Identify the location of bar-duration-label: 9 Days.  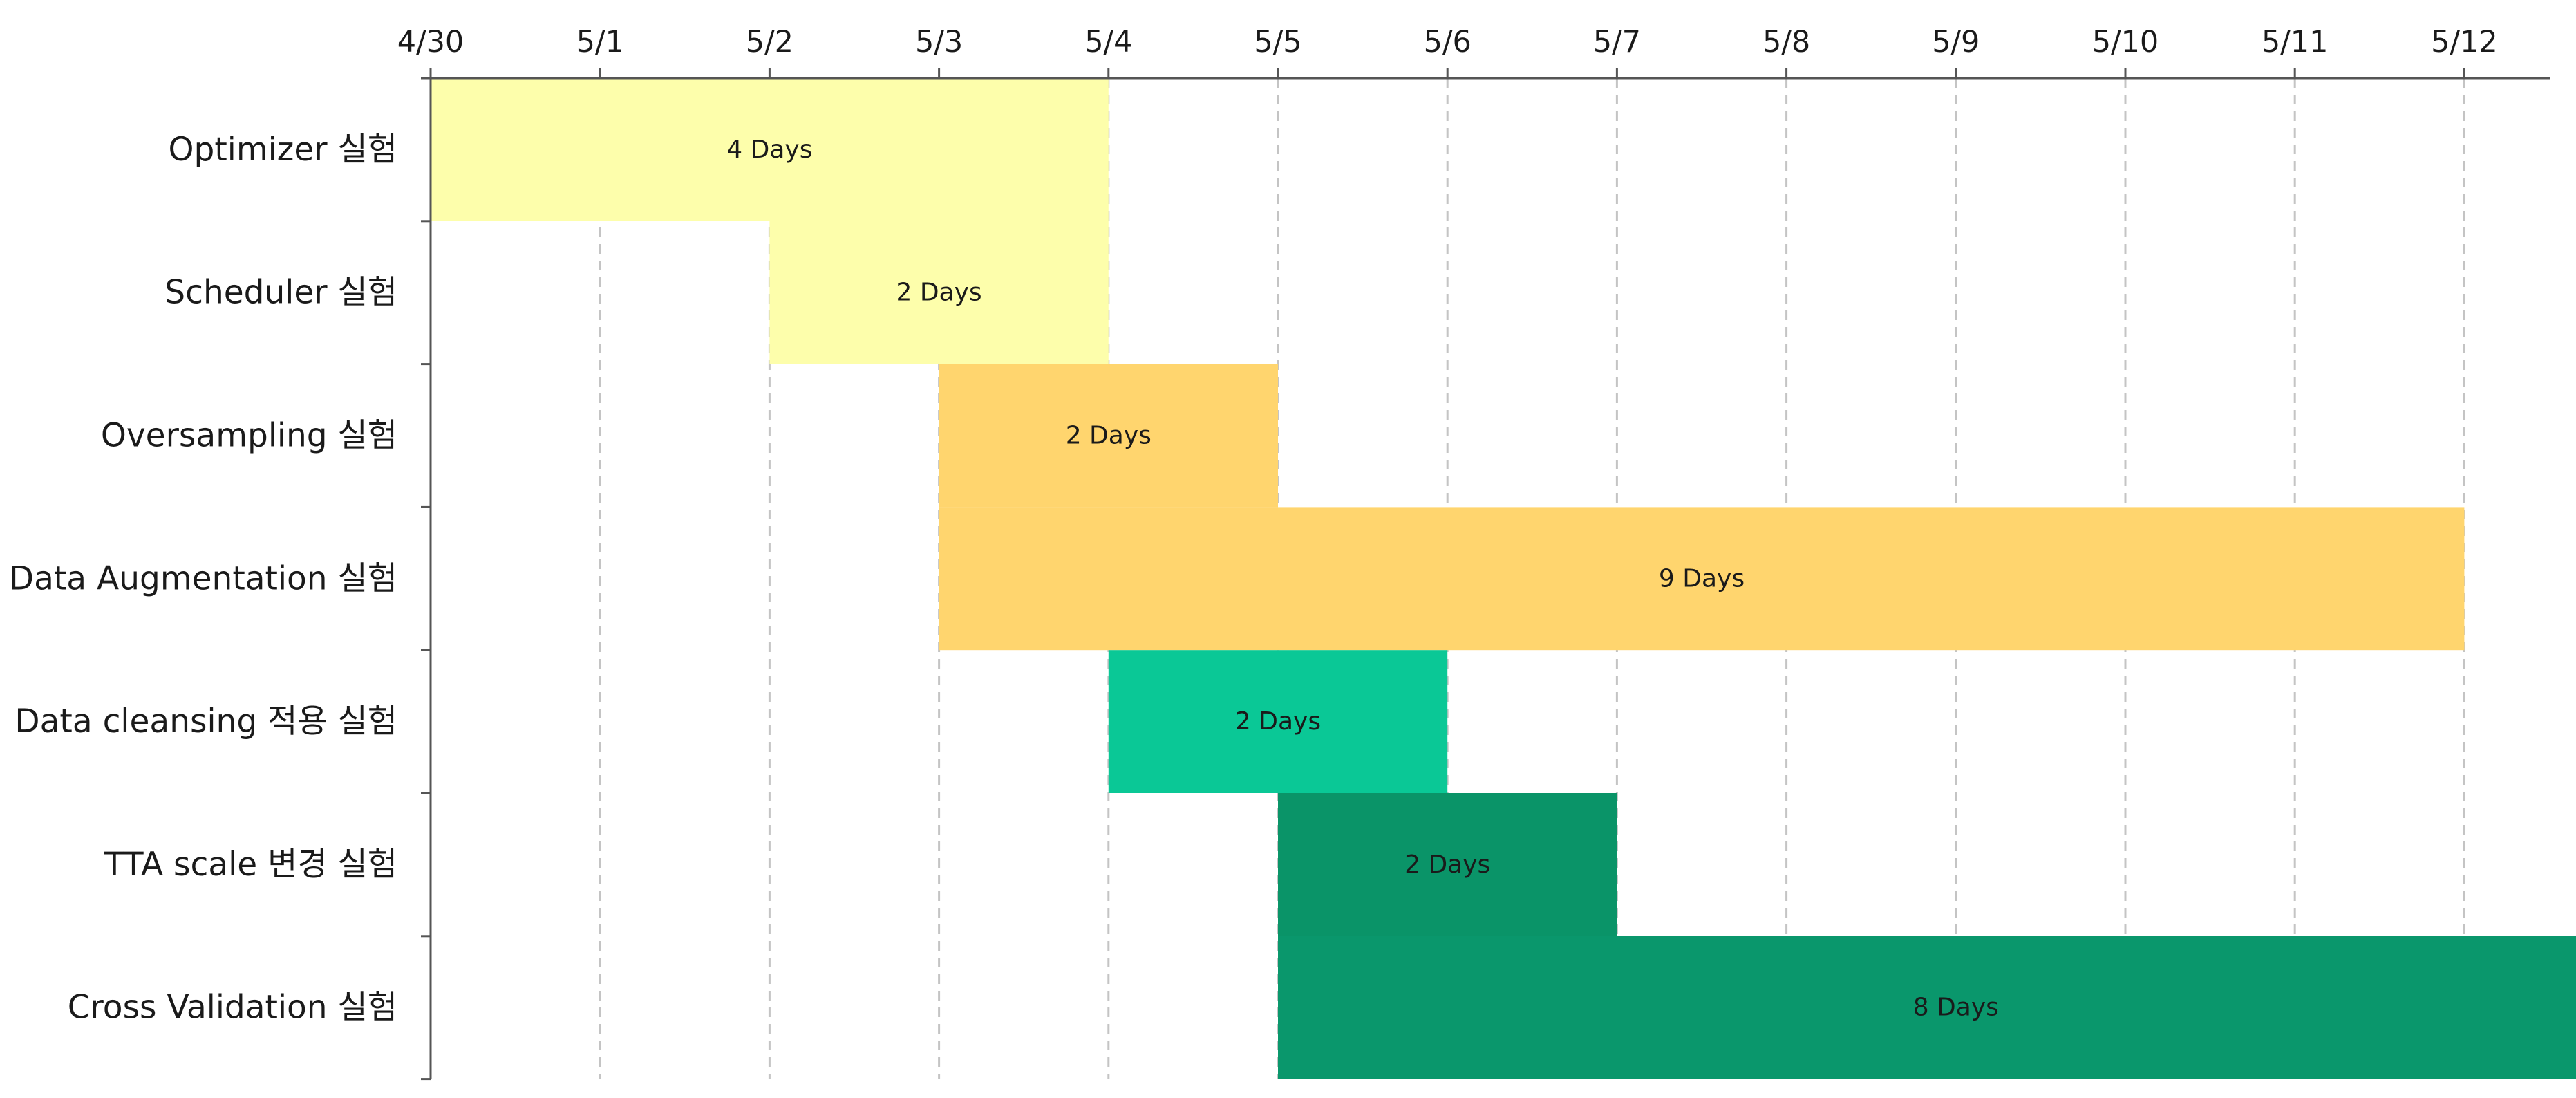
(1702, 578).